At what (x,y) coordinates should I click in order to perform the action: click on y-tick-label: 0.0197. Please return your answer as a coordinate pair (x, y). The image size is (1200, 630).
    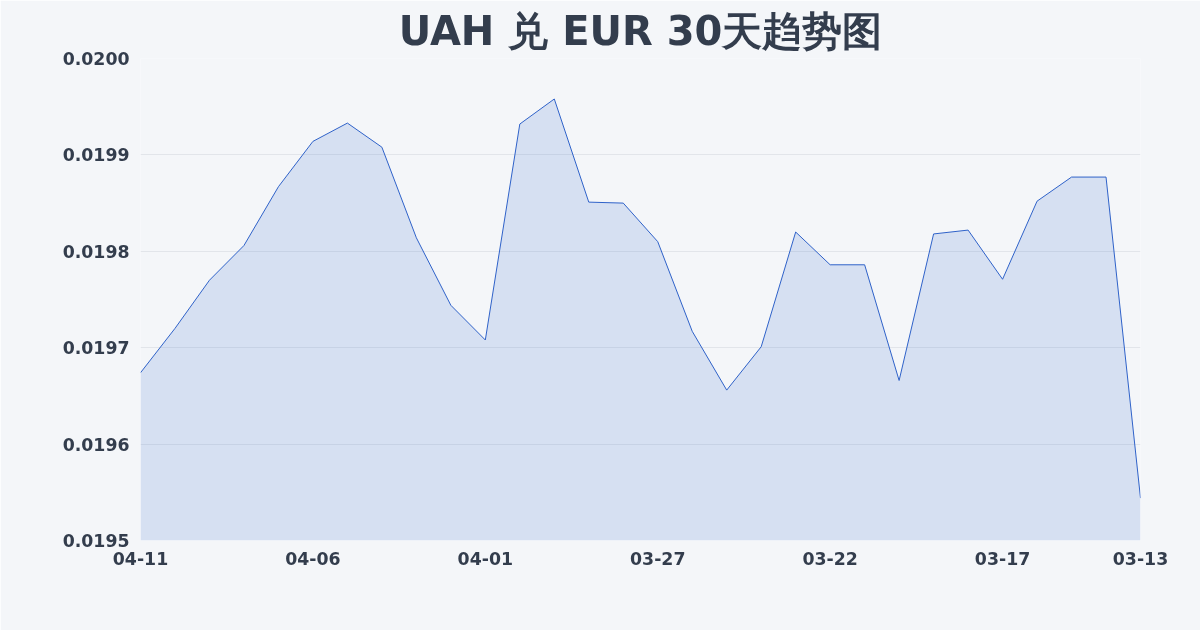
    Looking at the image, I should click on (96, 348).